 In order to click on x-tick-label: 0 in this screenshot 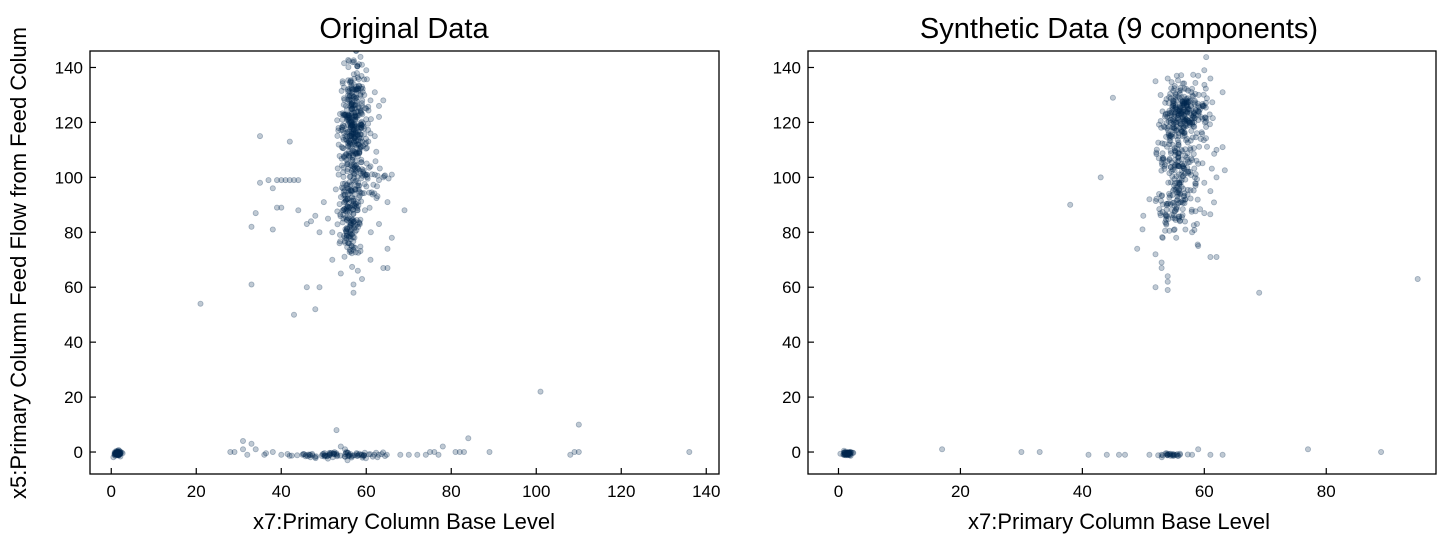, I will do `click(111, 491)`.